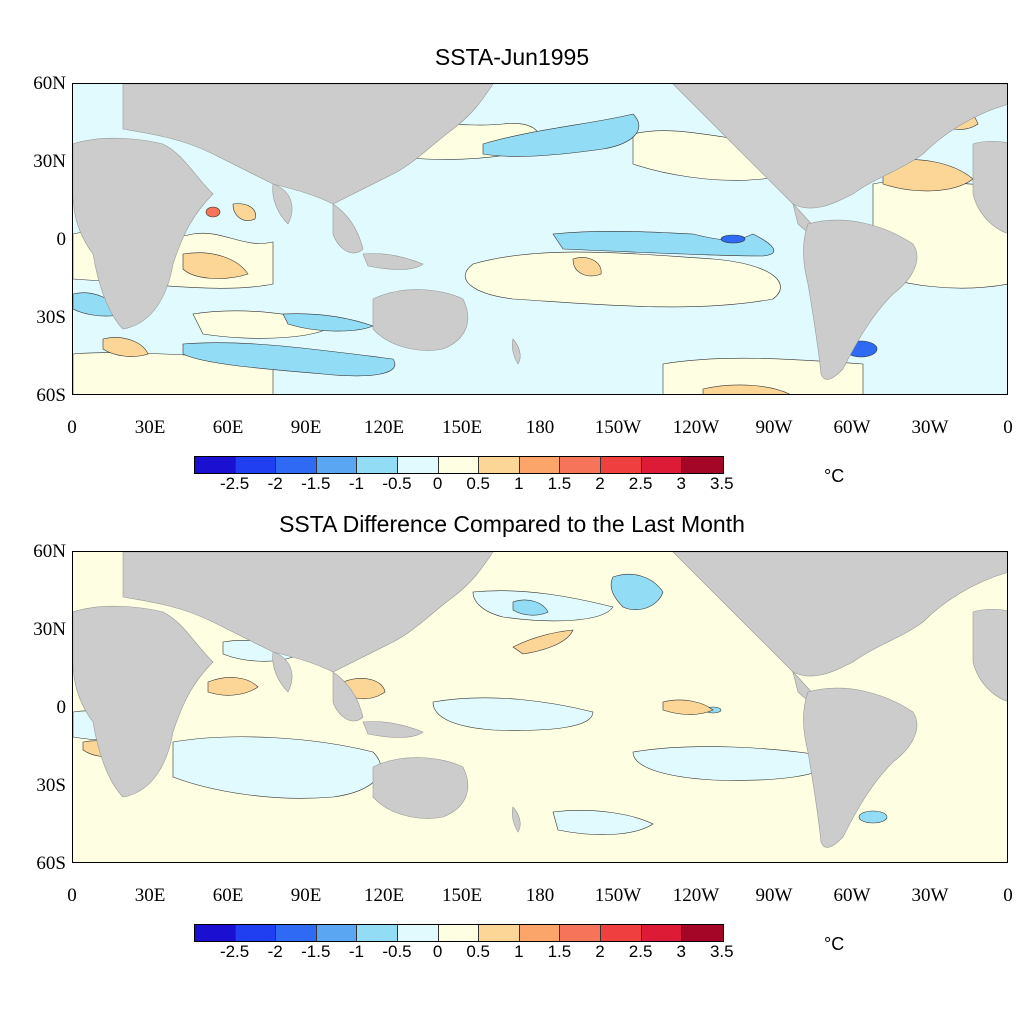 Image resolution: width=1024 pixels, height=1024 pixels. Describe the element at coordinates (384, 427) in the screenshot. I see `panel1-lon-120e: 120E` at that location.